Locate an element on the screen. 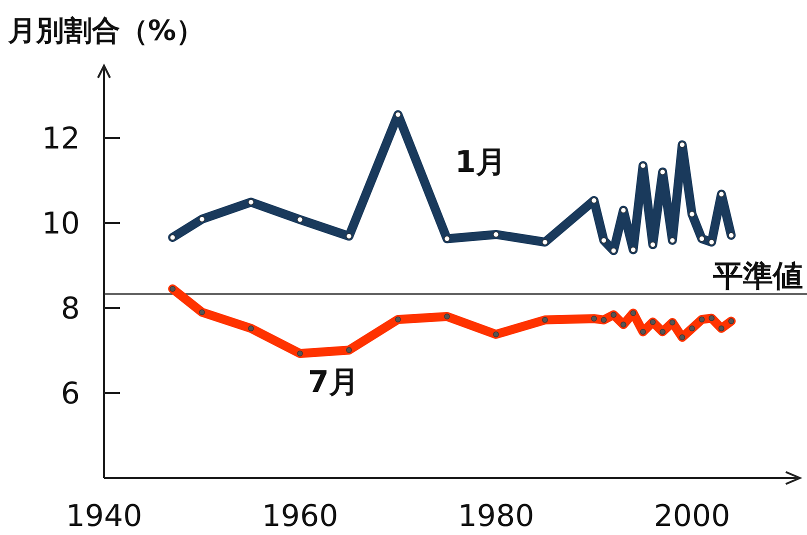 The height and width of the screenshot is (535, 807). y-tick-label: 8 is located at coordinates (70, 309).